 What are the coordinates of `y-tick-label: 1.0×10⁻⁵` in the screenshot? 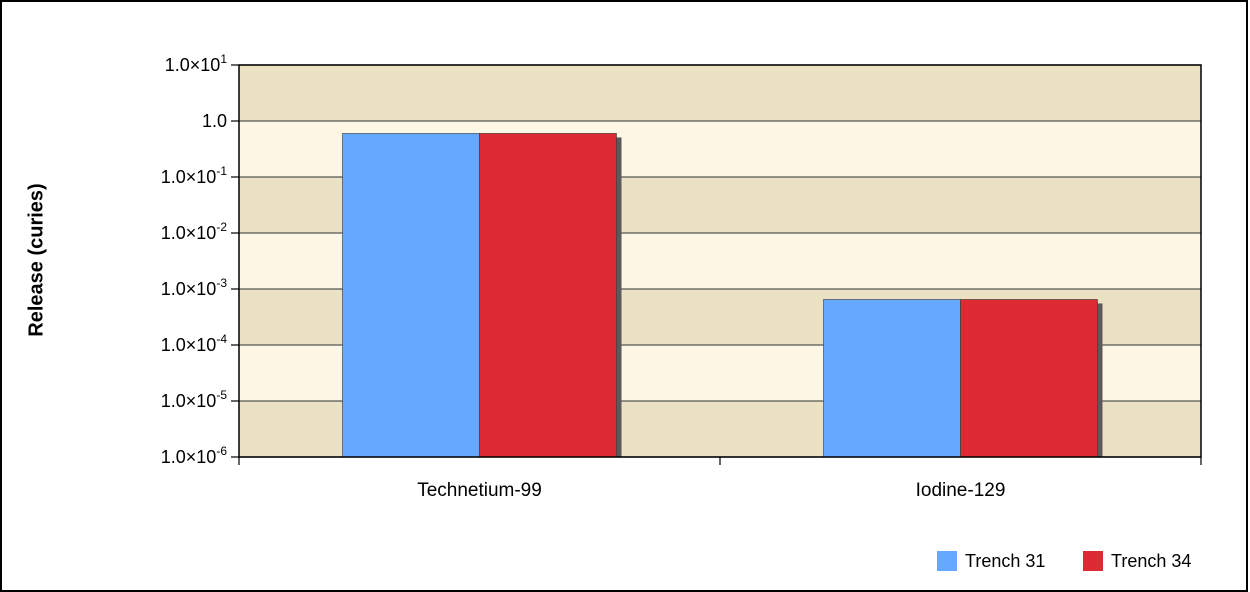 It's located at (194, 399).